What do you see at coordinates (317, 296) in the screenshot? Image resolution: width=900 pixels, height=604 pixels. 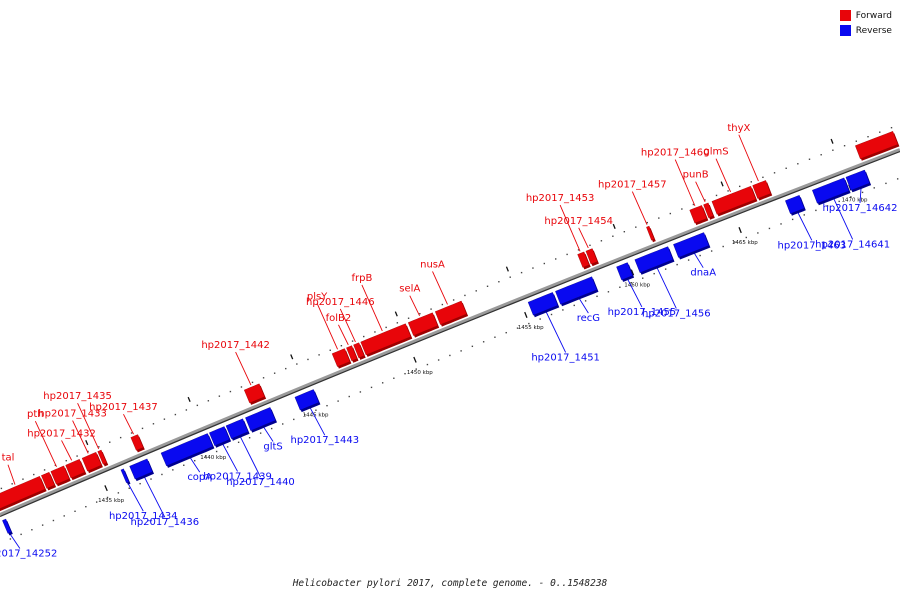 I see `gene-label: plsY` at bounding box center [317, 296].